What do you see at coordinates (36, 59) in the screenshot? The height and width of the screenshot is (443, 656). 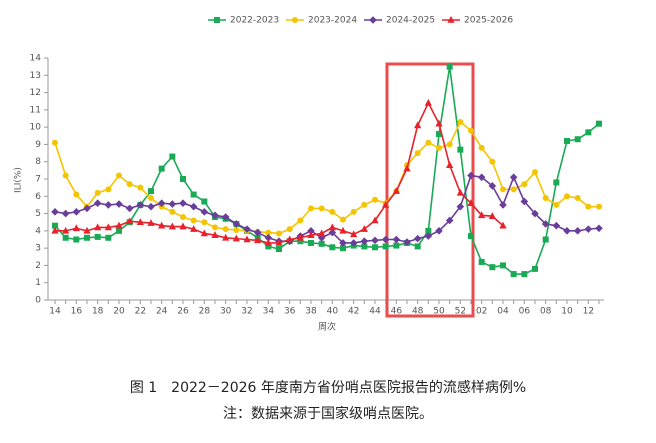 I see `y-tick-label: 14` at bounding box center [36, 59].